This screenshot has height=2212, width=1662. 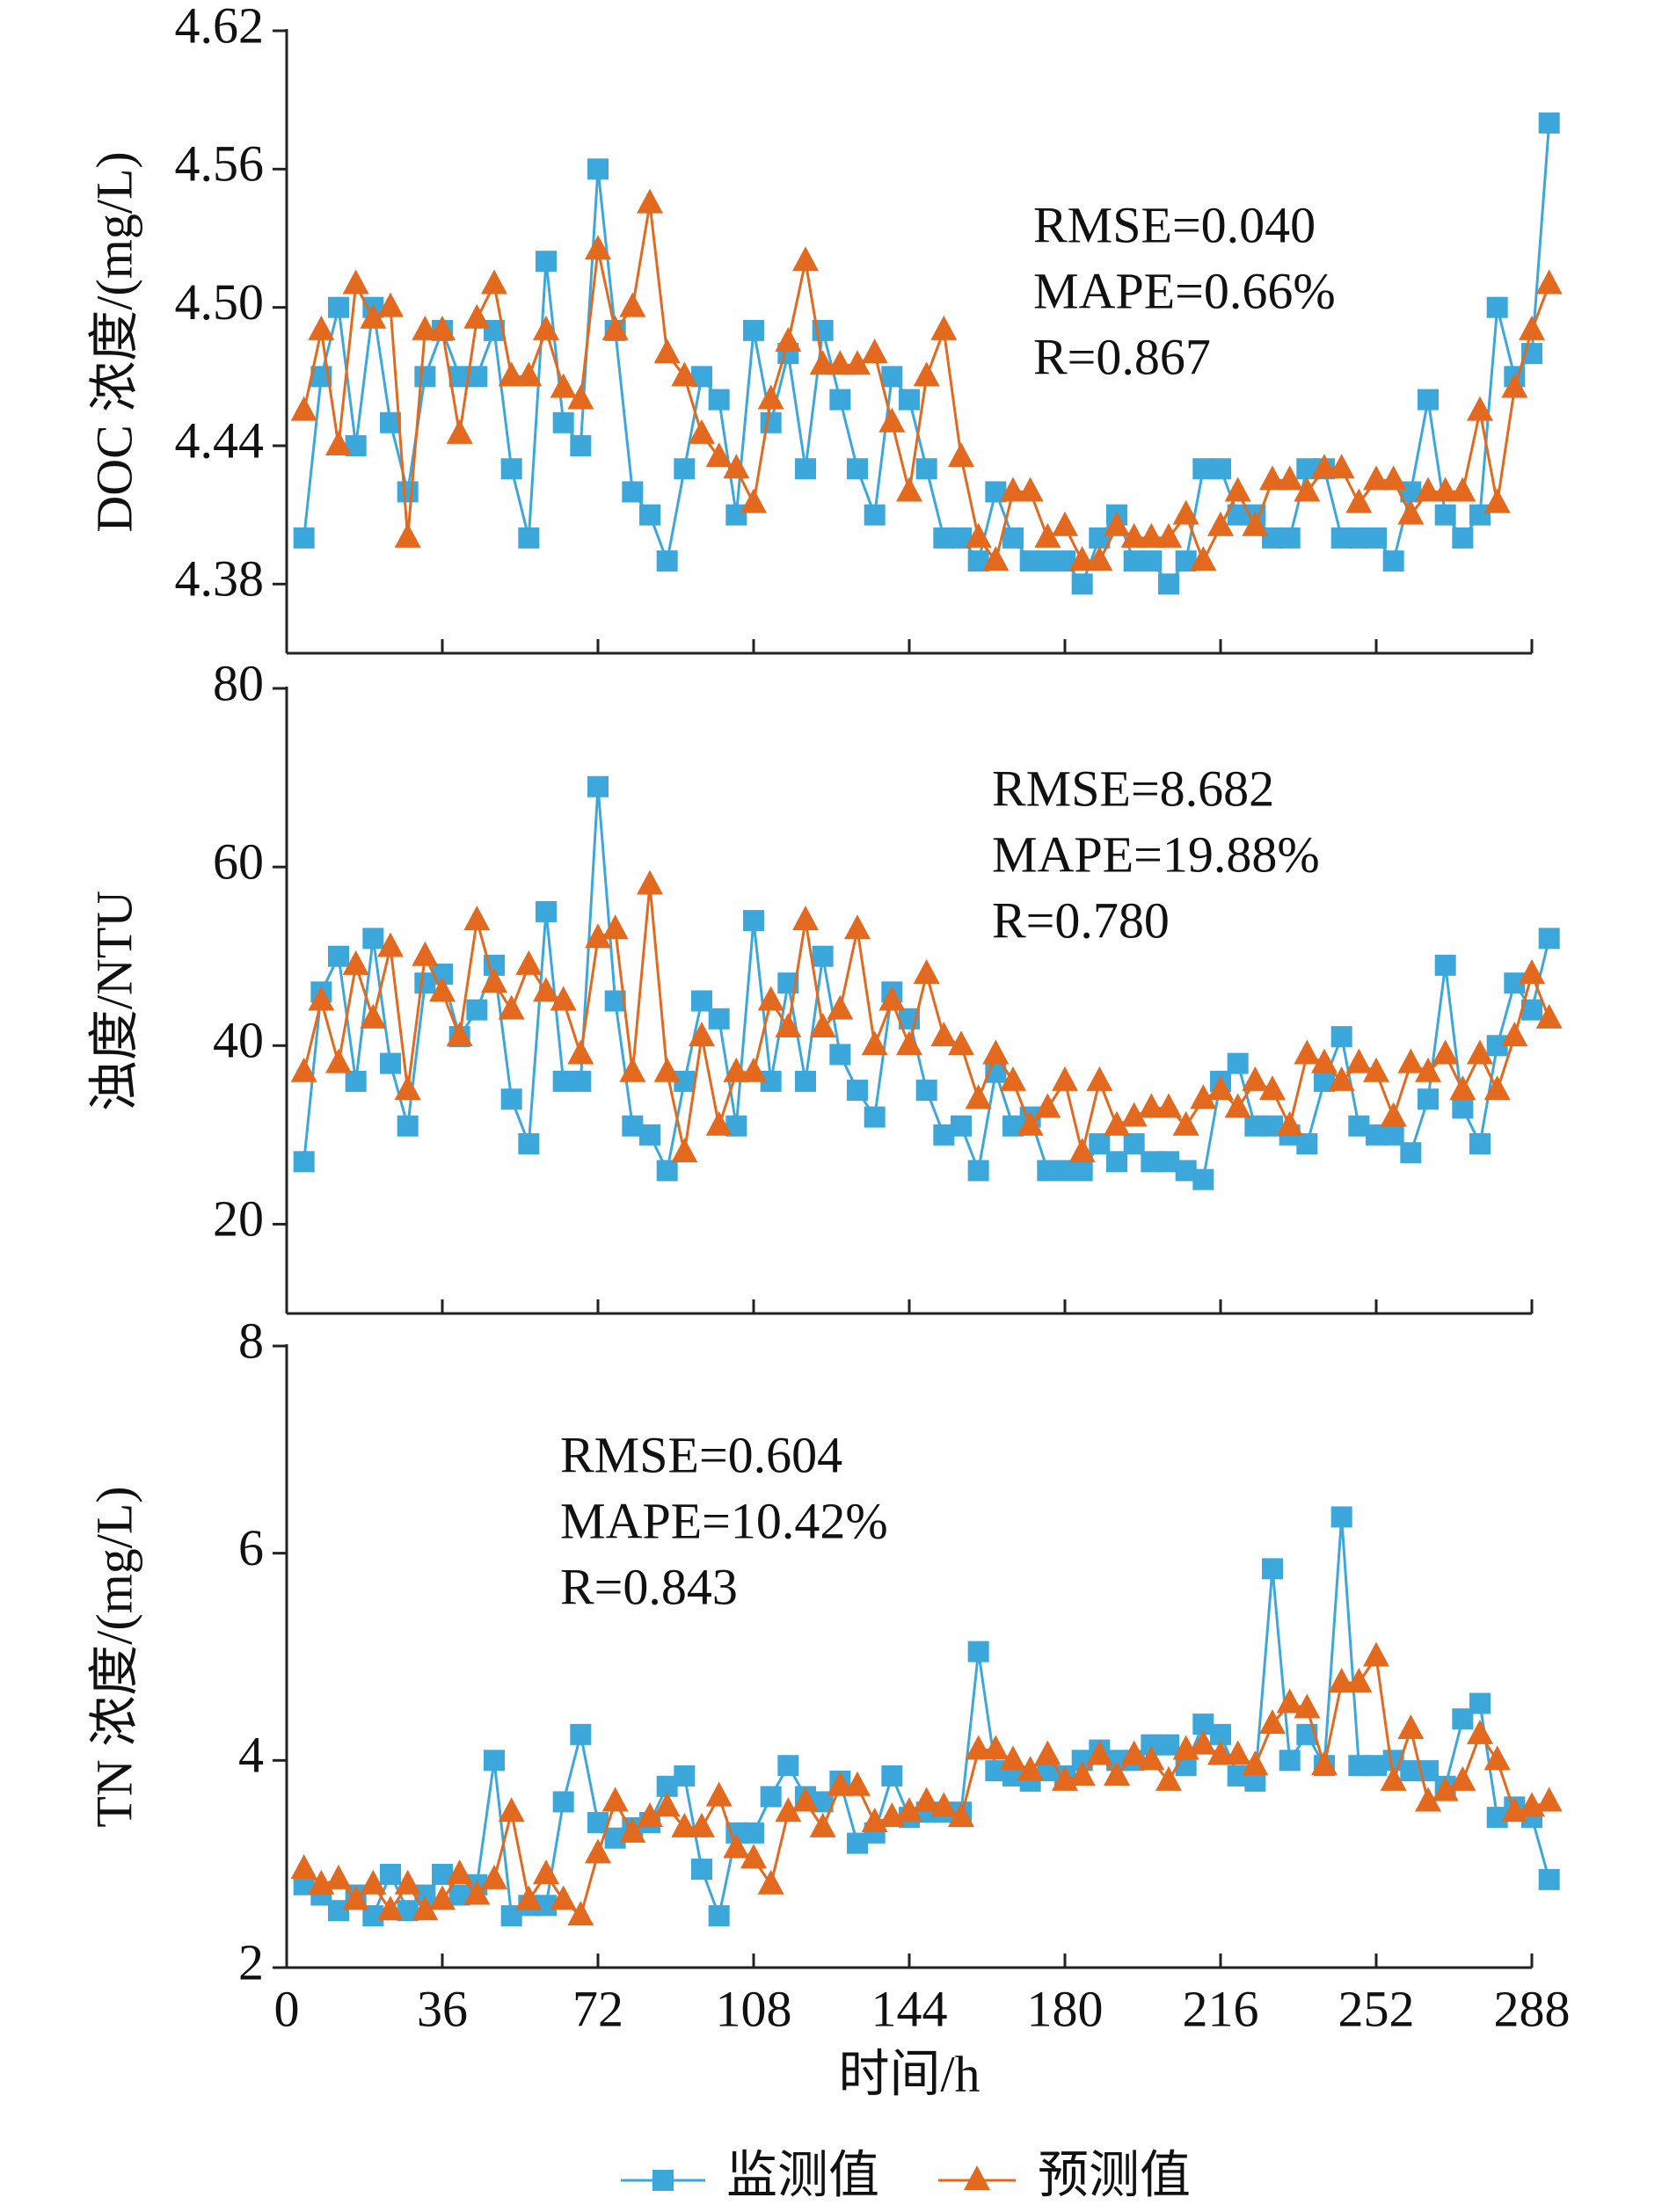 I want to click on legend-label: 监测值, so click(x=802, y=2174).